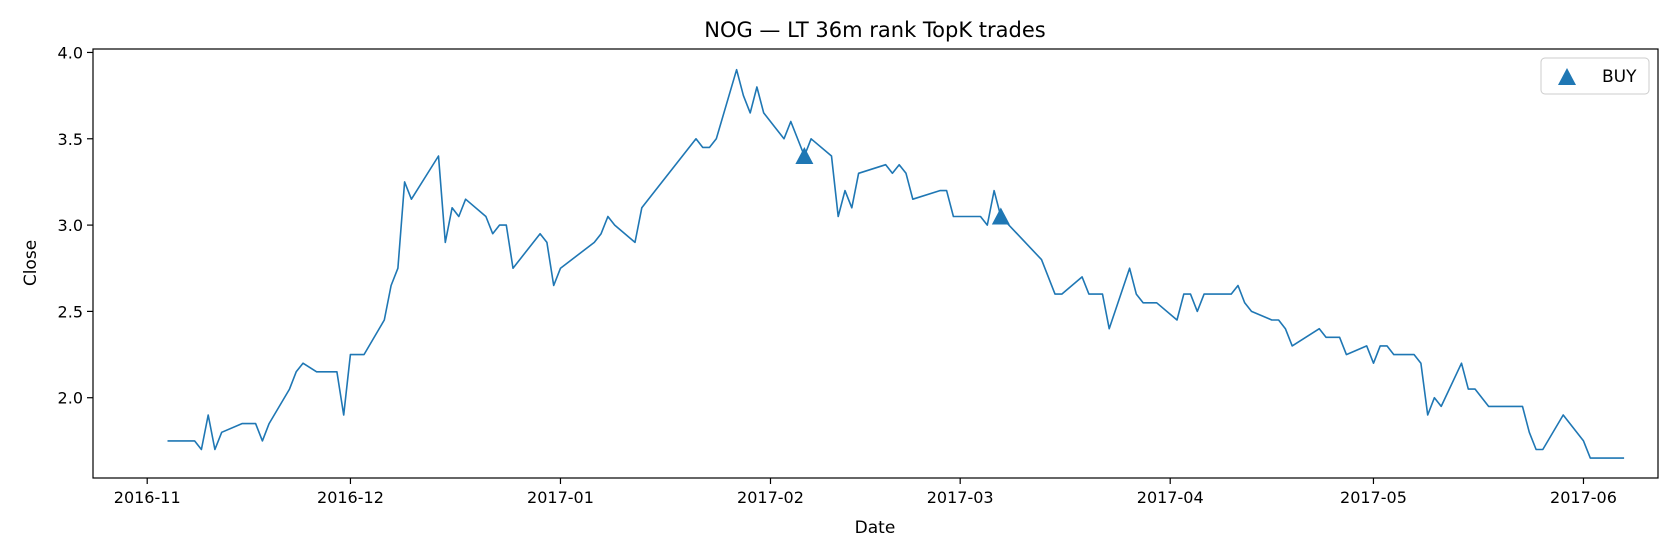 The width and height of the screenshot is (1680, 560). Describe the element at coordinates (875, 30) in the screenshot. I see `chart-title: NOG — LT 36m rank TopK trades` at that location.